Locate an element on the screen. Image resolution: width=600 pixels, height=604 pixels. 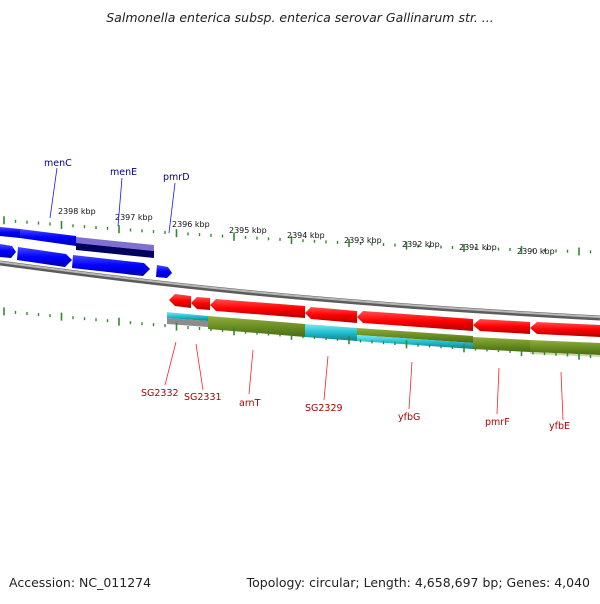
cds-band is located at coordinates (383, 334).